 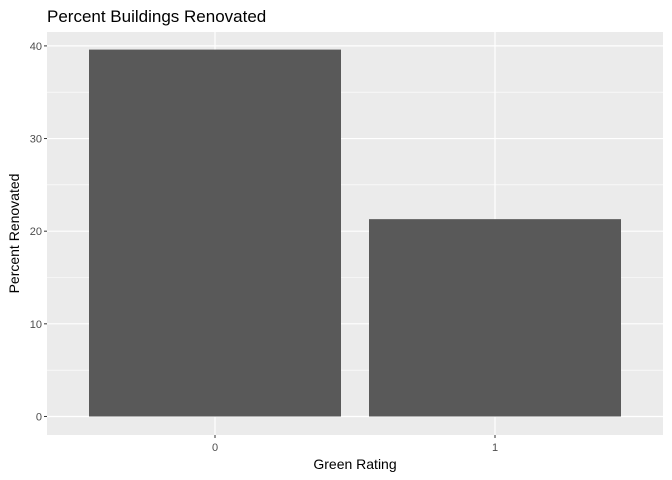 I want to click on y-tick-label: 10, so click(x=36, y=325).